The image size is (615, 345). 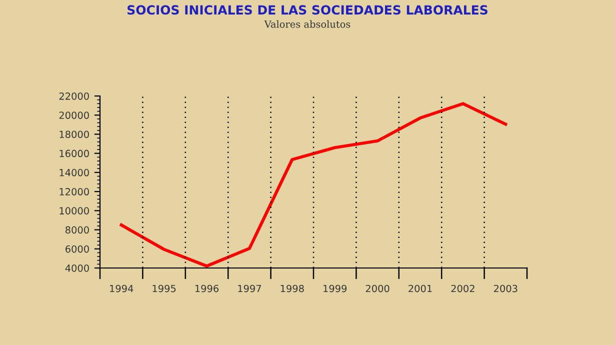 What do you see at coordinates (420, 288) in the screenshot?
I see `x-tick-label: 2001` at bounding box center [420, 288].